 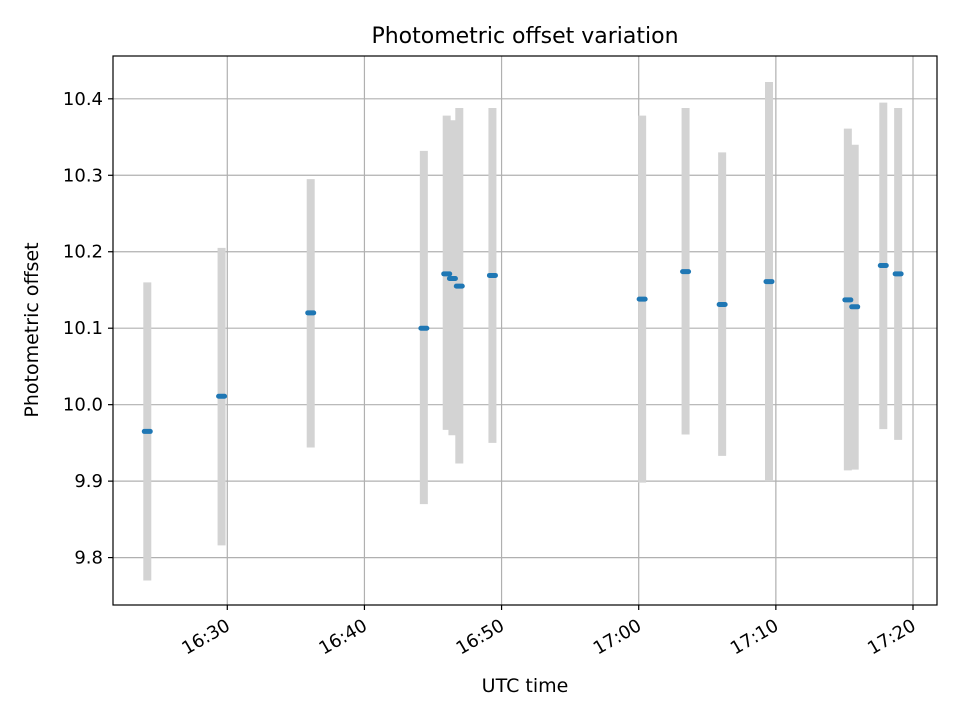 What do you see at coordinates (525, 686) in the screenshot?
I see `x-axis-label: UTC time` at bounding box center [525, 686].